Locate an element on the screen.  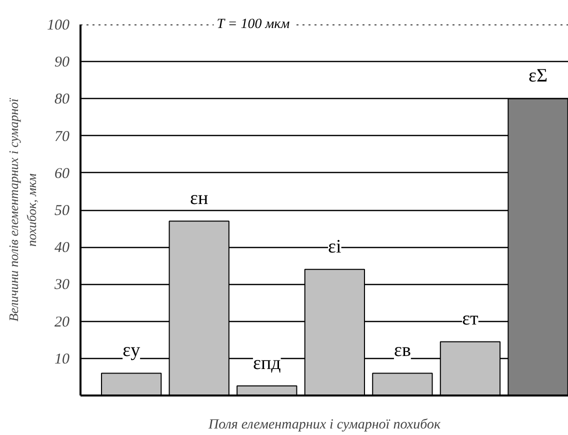
y-tick-label: 40 is located at coordinates (62, 248).